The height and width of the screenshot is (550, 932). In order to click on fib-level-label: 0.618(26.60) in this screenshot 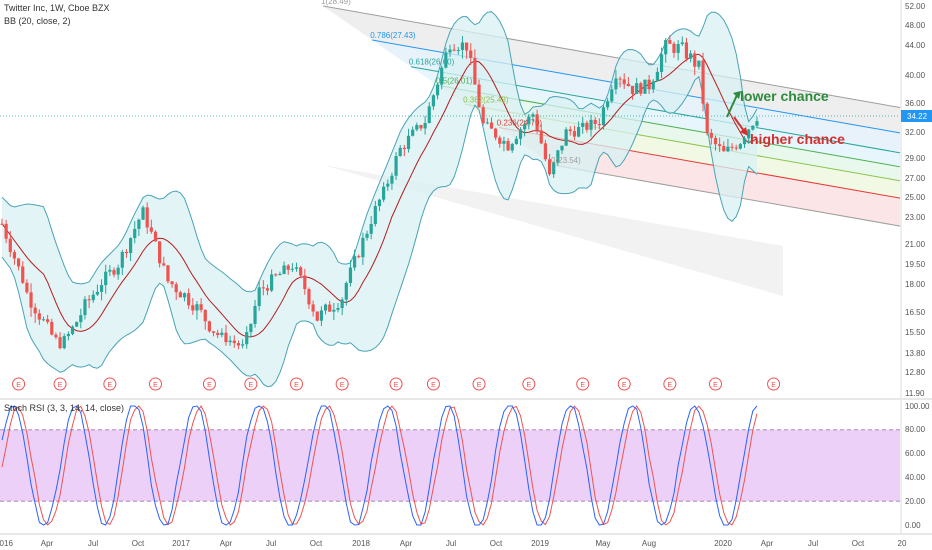, I will do `click(432, 62)`.